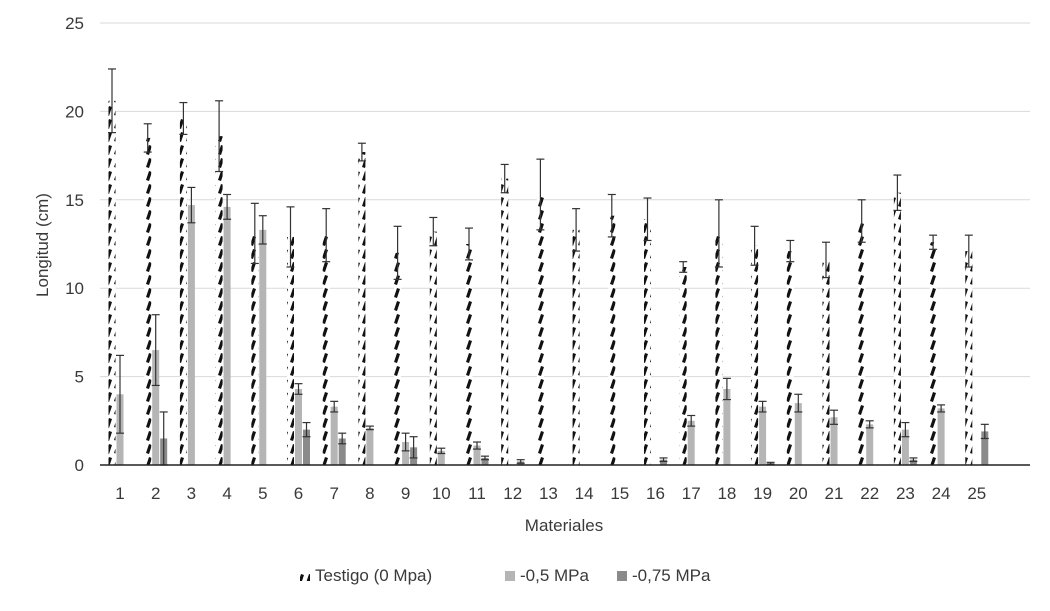 The image size is (1050, 611). I want to click on x-tick-label: 5, so click(262, 493).